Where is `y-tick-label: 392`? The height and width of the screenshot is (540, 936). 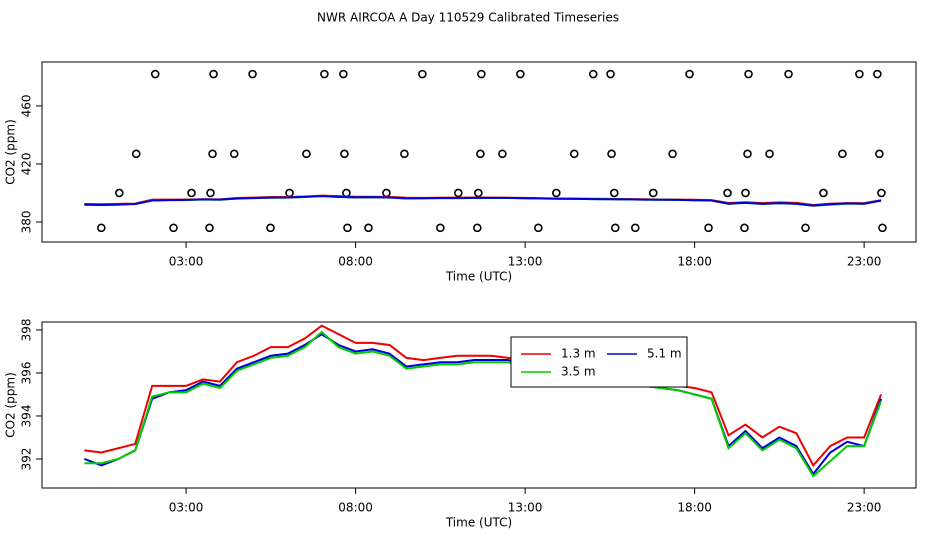
y-tick-label: 392 is located at coordinates (27, 459).